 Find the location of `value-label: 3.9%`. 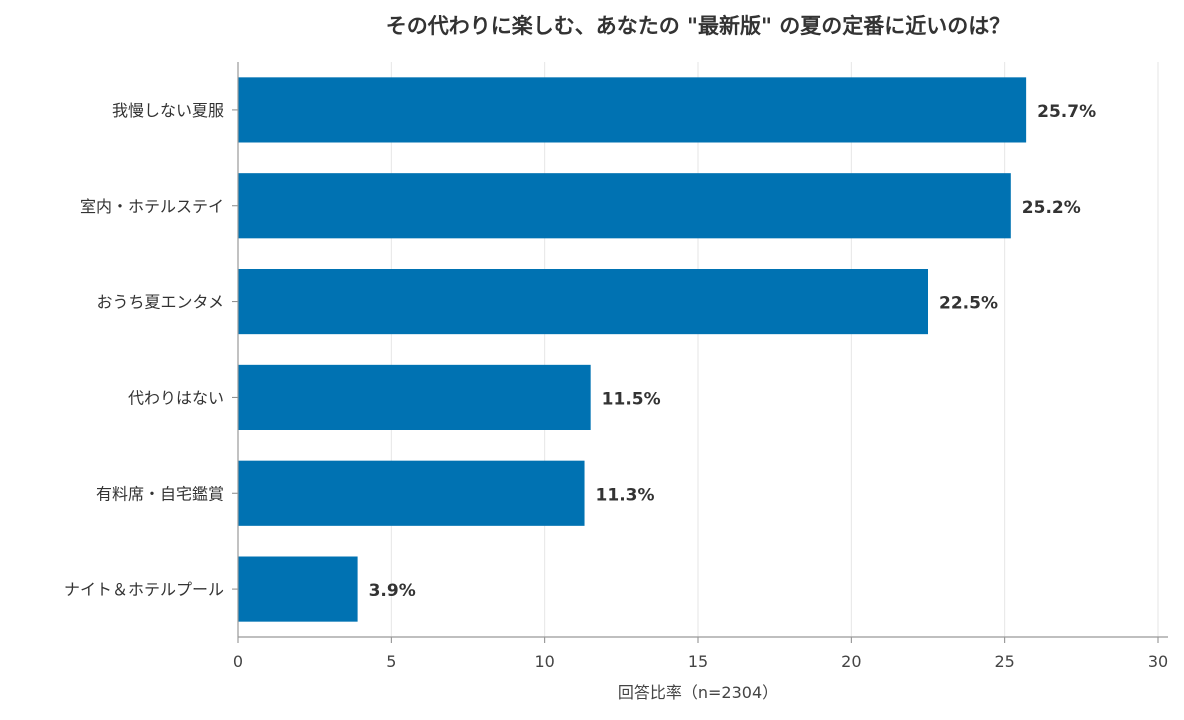

value-label: 3.9% is located at coordinates (392, 591).